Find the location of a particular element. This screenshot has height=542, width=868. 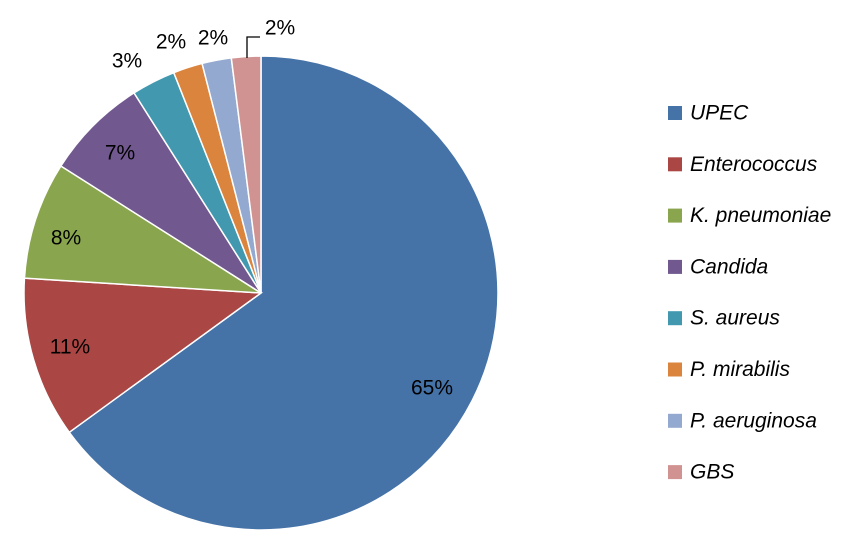

data-label-upec: 65% is located at coordinates (432, 388).